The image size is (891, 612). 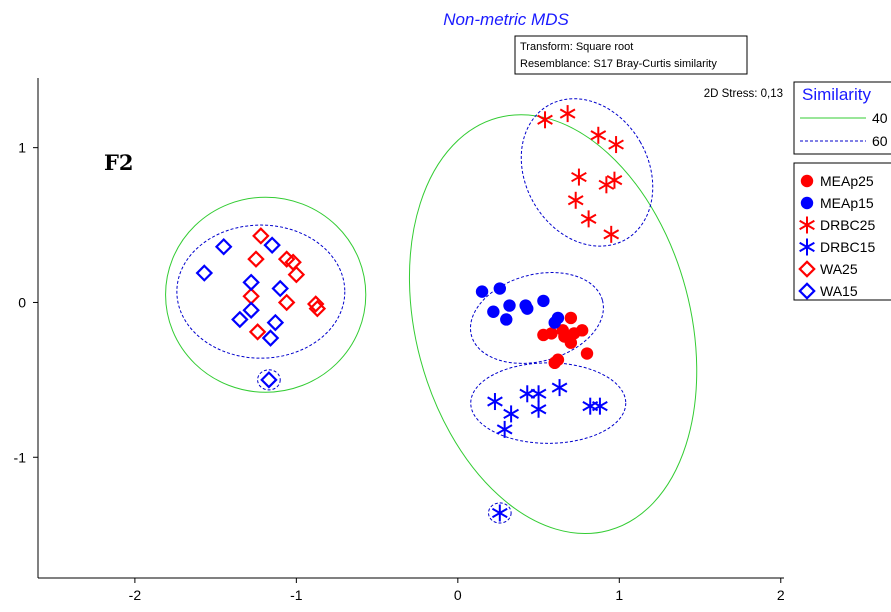 What do you see at coordinates (807, 247) in the screenshot?
I see `legend-marker-DRBC15` at bounding box center [807, 247].